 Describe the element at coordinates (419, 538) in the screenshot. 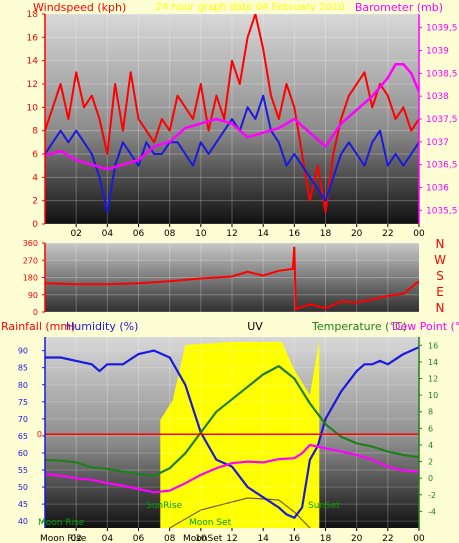

I see `bottom-x-tick-label: 00` at that location.